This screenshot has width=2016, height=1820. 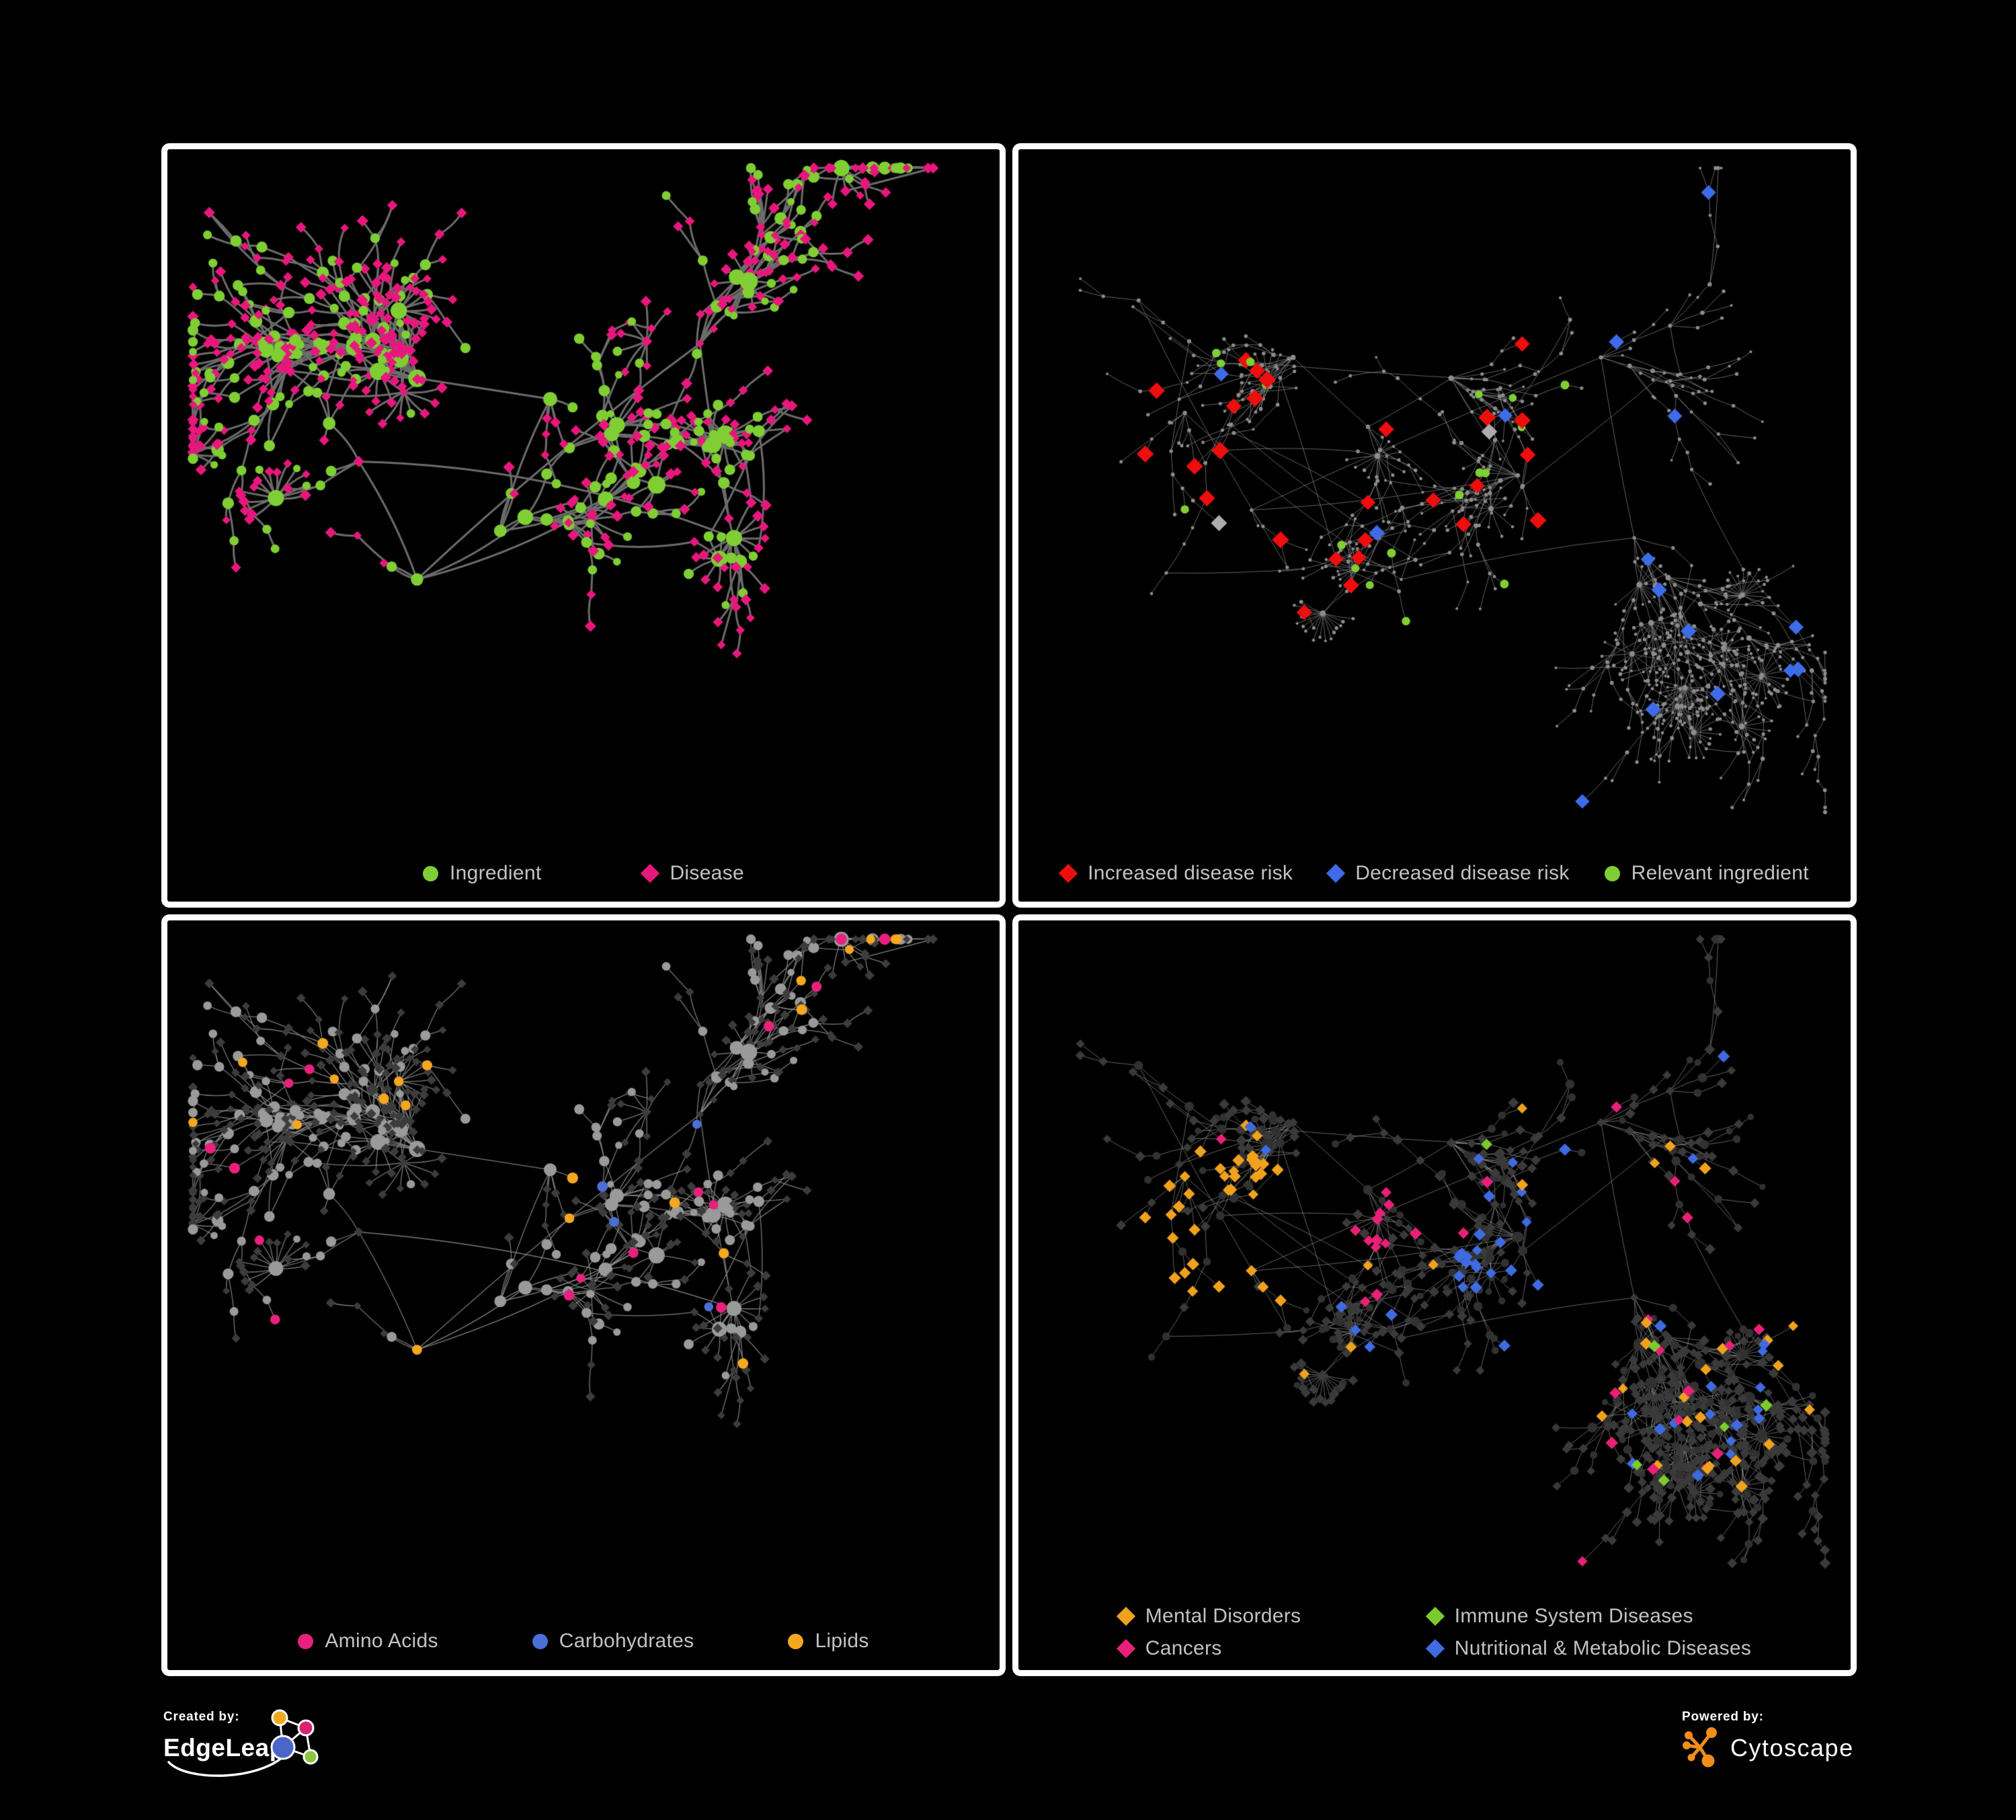 What do you see at coordinates (1223, 1616) in the screenshot?
I see `legend-label: Mental Disorders` at bounding box center [1223, 1616].